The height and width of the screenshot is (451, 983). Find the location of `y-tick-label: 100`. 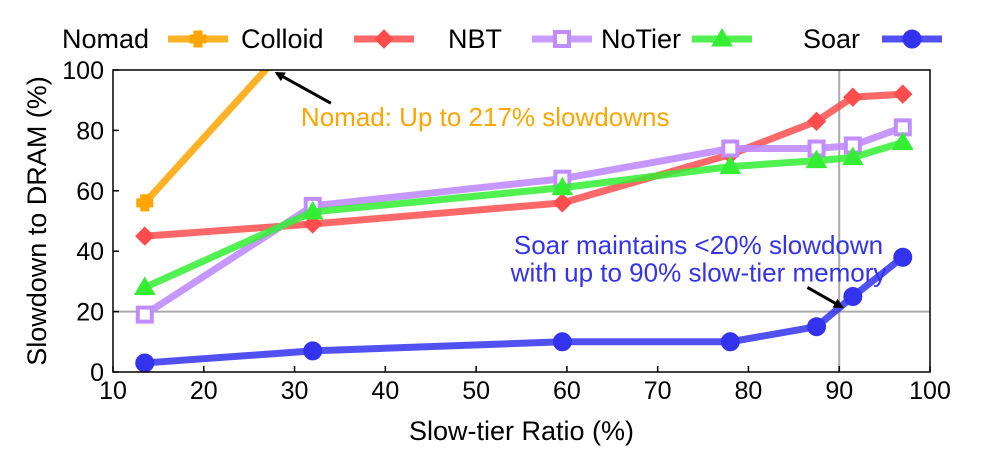

y-tick-label: 100 is located at coordinates (83, 71).